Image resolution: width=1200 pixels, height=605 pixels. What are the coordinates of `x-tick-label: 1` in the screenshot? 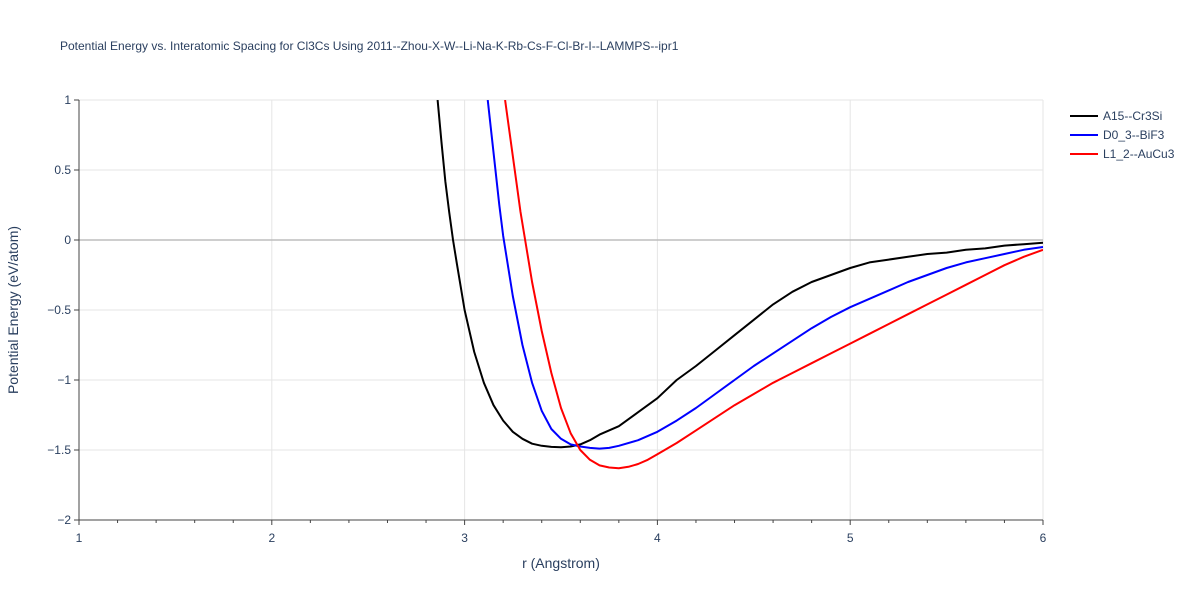 It's located at (79, 538).